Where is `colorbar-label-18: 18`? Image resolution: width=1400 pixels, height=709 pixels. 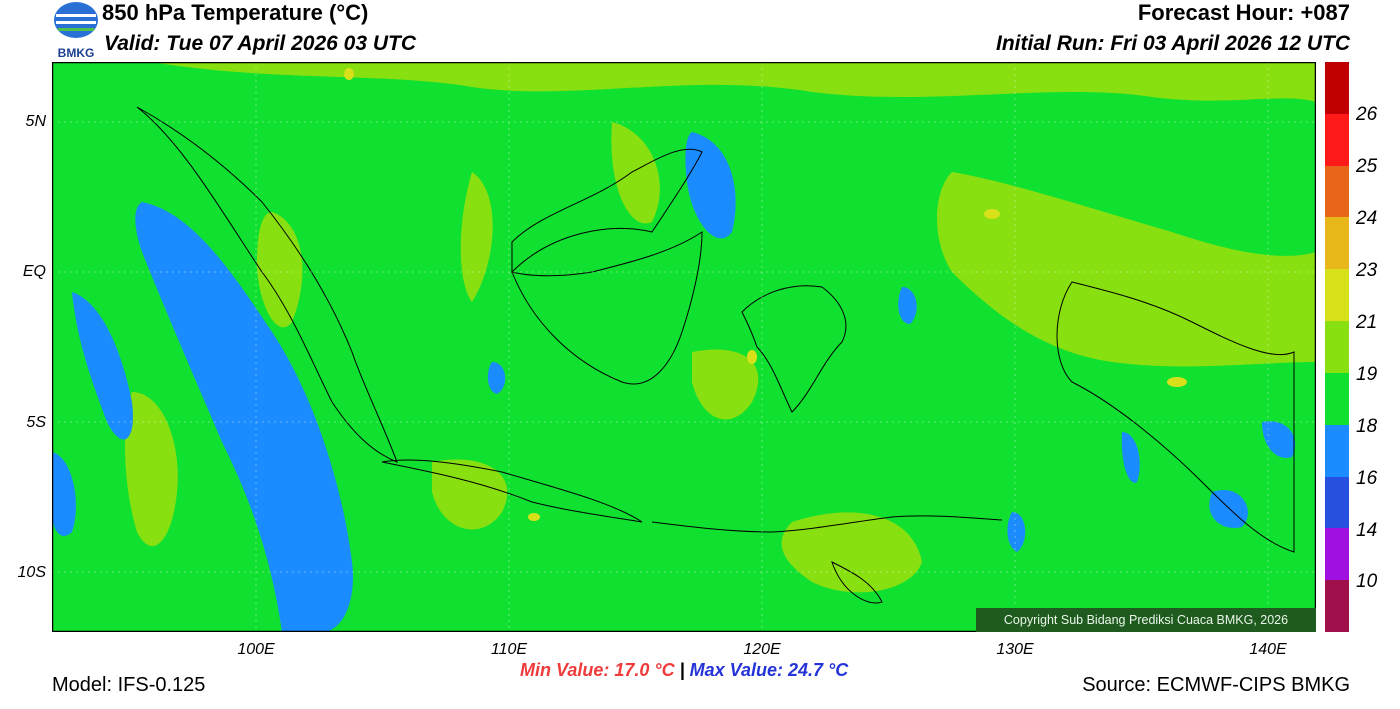
colorbar-label-18: 18 is located at coordinates (1367, 426).